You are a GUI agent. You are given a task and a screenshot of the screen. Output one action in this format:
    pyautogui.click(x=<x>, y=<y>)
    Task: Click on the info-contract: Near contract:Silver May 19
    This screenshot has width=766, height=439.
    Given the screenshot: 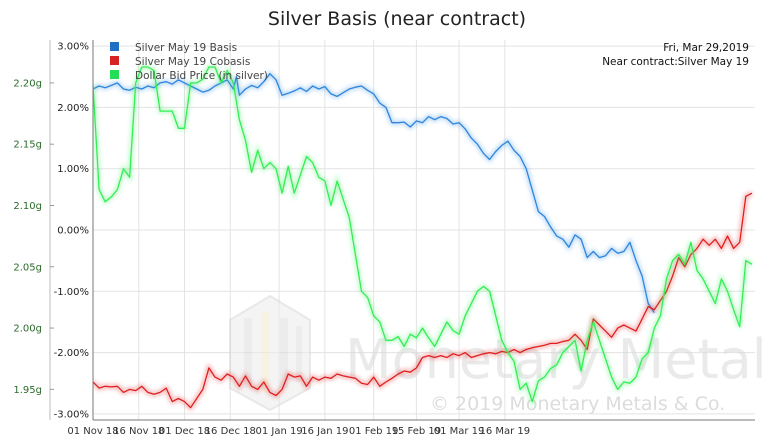 What is the action you would take?
    pyautogui.click(x=675, y=62)
    